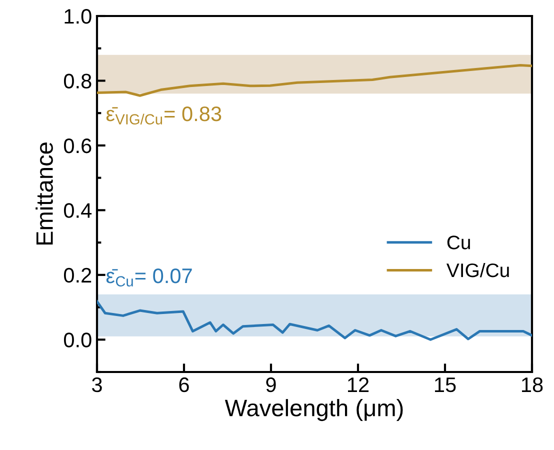 The height and width of the screenshot is (450, 554). Describe the element at coordinates (458, 243) in the screenshot. I see `legend-label: Cu` at that location.